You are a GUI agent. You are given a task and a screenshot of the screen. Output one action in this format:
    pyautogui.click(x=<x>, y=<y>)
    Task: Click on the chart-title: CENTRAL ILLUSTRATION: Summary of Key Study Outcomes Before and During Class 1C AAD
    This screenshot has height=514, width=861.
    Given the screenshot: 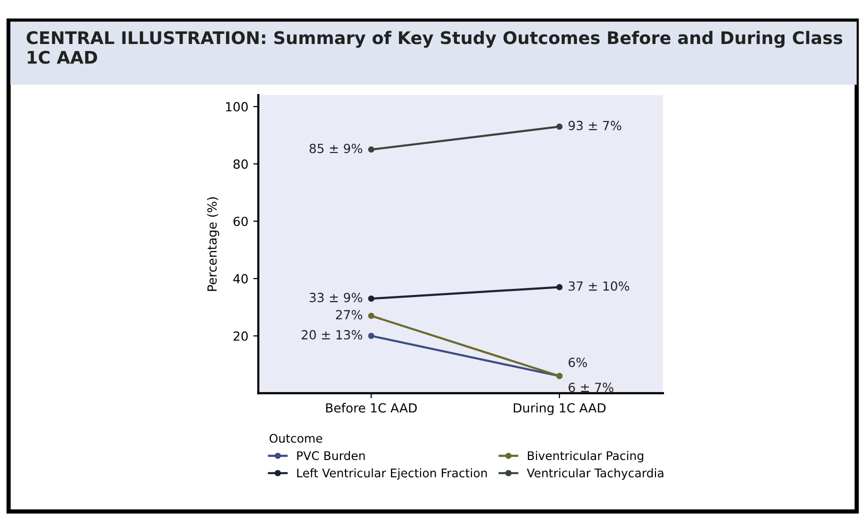 What is the action you would take?
    pyautogui.click(x=434, y=47)
    